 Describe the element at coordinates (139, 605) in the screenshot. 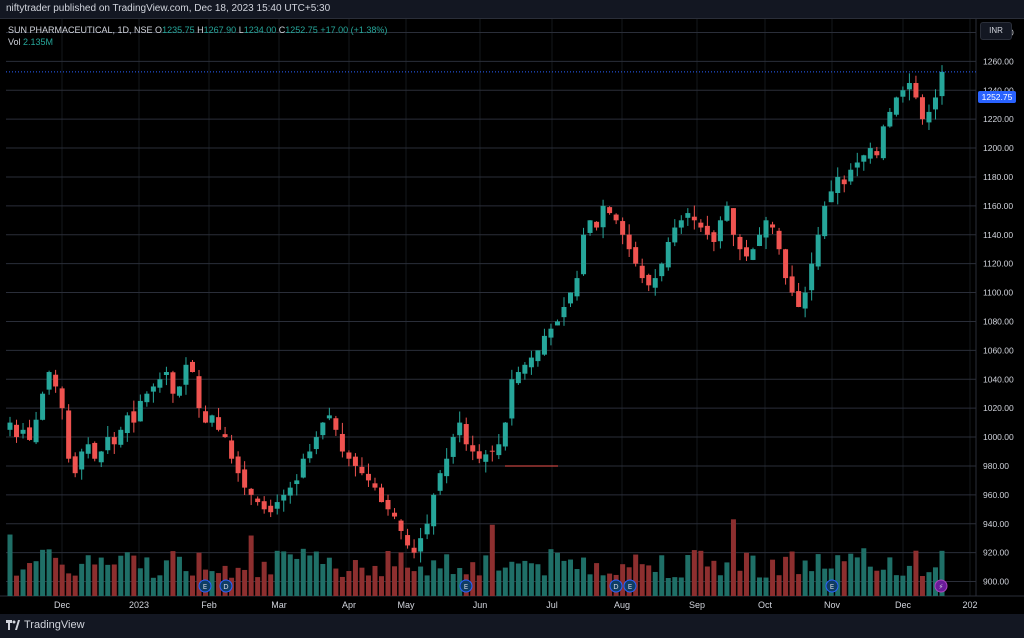

I see `x-tick-label: 2023` at that location.